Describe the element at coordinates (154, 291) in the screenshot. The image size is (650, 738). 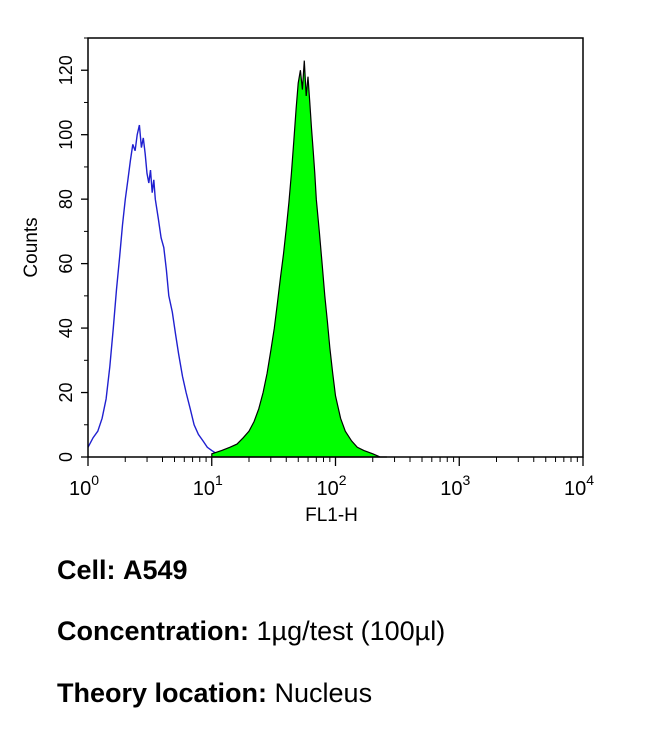
I see `series-outline-histogram` at that location.